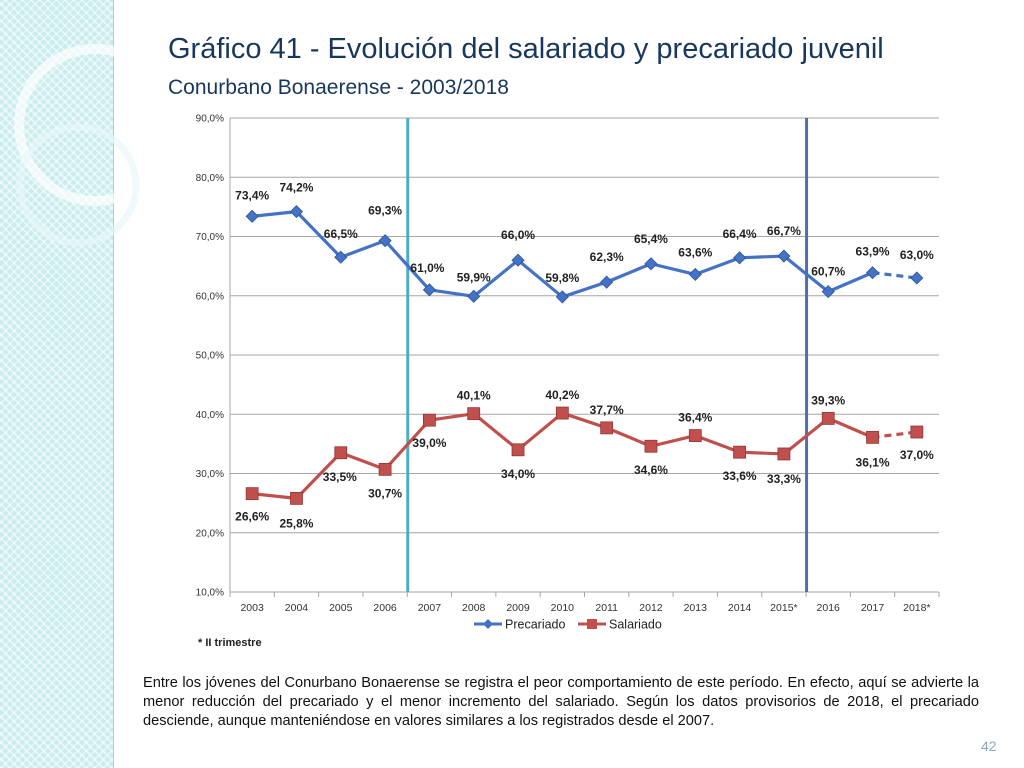 The width and height of the screenshot is (1024, 768). I want to click on legend-marker-salariado, so click(592, 624).